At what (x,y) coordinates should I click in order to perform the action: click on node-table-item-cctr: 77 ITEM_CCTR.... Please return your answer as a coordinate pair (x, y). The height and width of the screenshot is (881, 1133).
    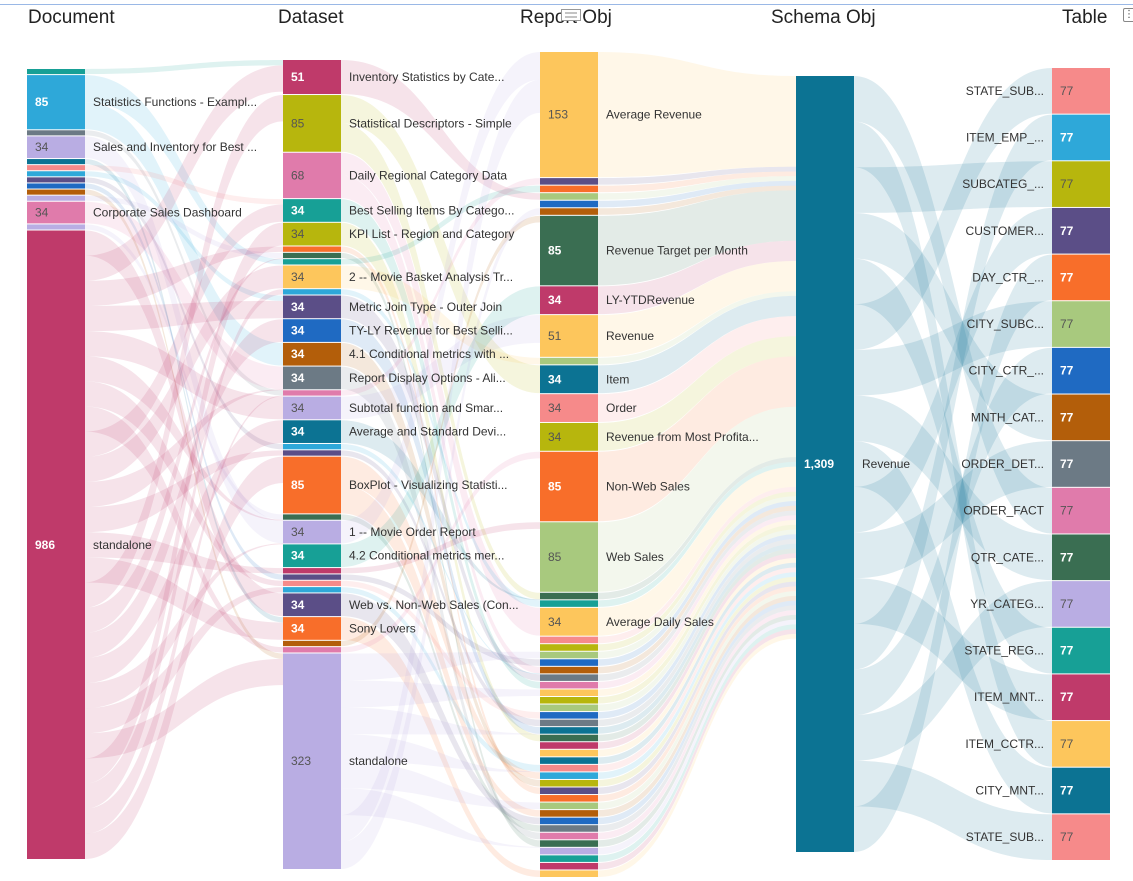
    Looking at the image, I should click on (1037, 744).